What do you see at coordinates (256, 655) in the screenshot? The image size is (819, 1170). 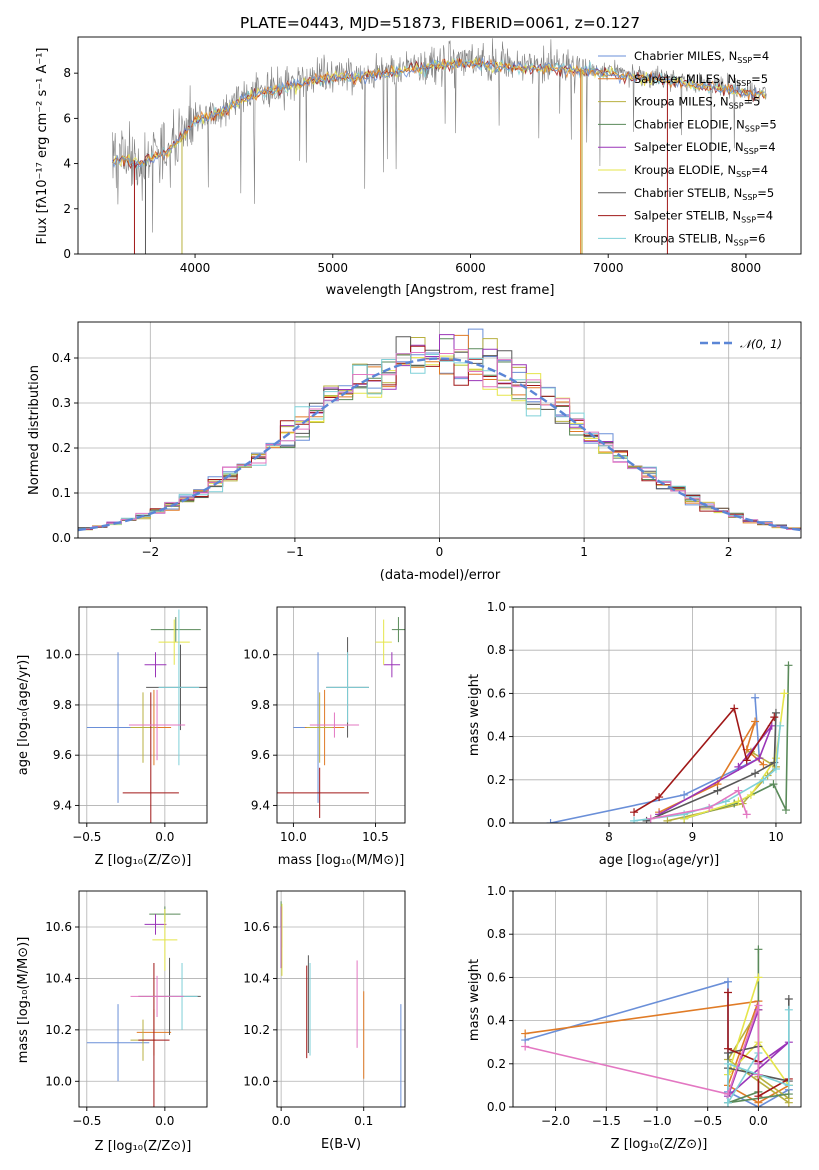 I see `y-tick-label: 10.0` at bounding box center [256, 655].